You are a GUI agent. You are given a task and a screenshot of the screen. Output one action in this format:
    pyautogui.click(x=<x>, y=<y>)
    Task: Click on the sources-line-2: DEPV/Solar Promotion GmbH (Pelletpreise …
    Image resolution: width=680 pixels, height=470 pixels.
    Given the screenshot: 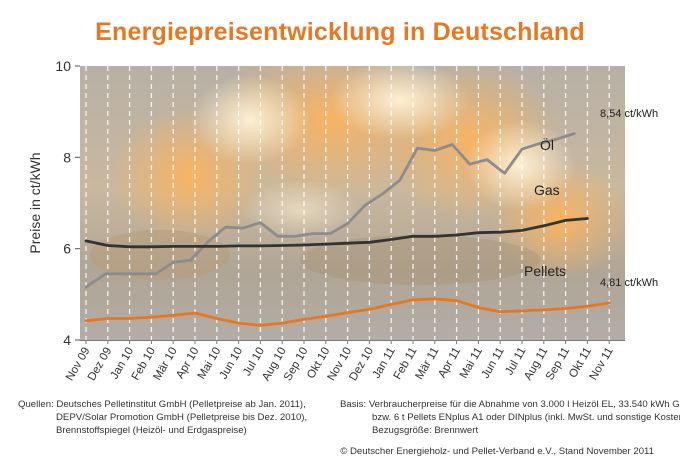 What is the action you would take?
    pyautogui.click(x=182, y=417)
    